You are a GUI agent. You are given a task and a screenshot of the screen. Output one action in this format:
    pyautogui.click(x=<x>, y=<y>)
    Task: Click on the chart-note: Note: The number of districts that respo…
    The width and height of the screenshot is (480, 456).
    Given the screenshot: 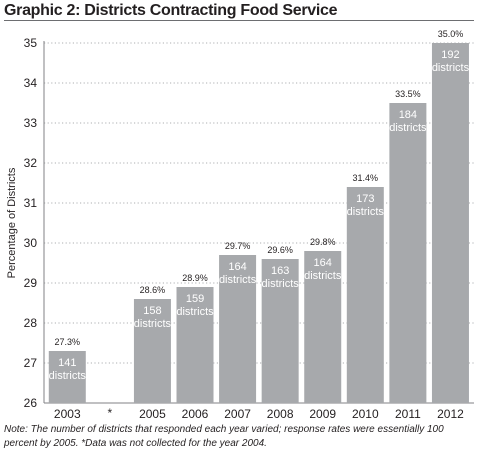 What is the action you would take?
    pyautogui.click(x=224, y=436)
    